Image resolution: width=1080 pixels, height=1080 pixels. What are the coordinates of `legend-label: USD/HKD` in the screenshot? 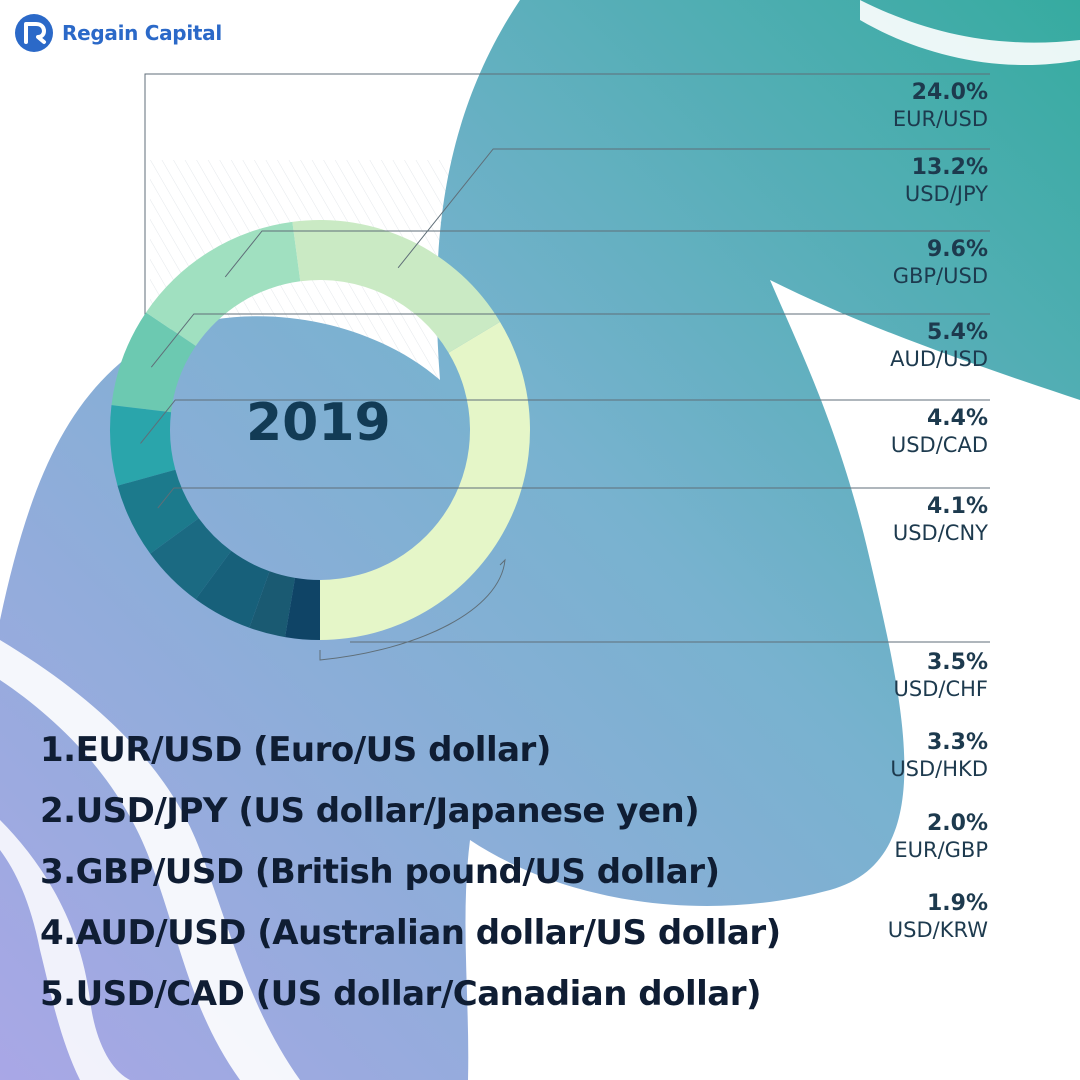 It's located at (939, 769).